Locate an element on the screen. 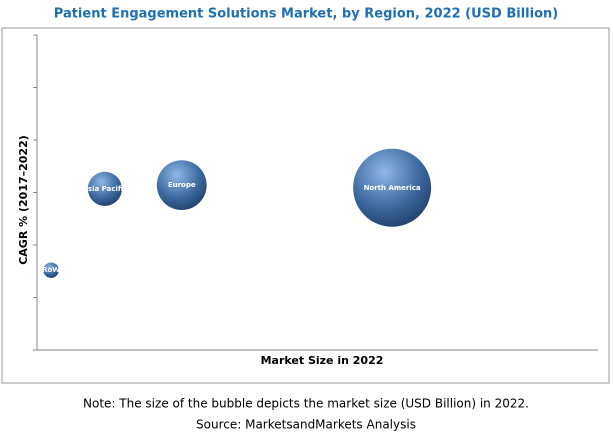  y-axis-label: CAGR % (2017–2022) is located at coordinates (23, 200).